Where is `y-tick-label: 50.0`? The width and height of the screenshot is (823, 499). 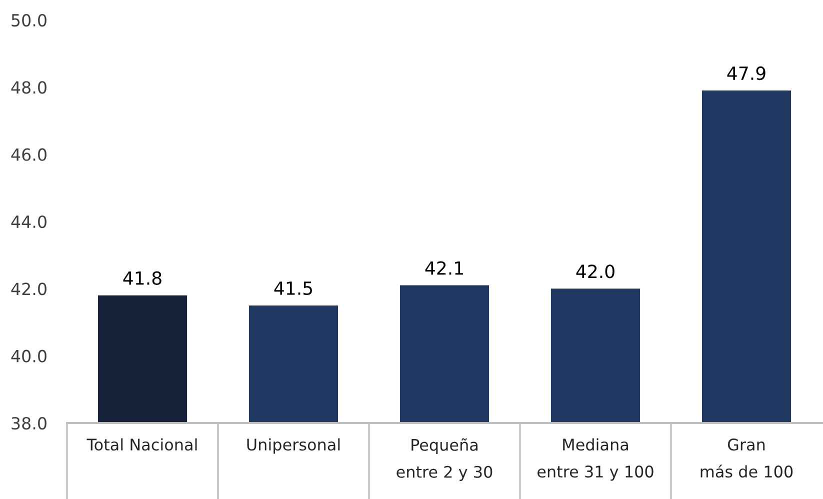 y-tick-label: 50.0 is located at coordinates (29, 20).